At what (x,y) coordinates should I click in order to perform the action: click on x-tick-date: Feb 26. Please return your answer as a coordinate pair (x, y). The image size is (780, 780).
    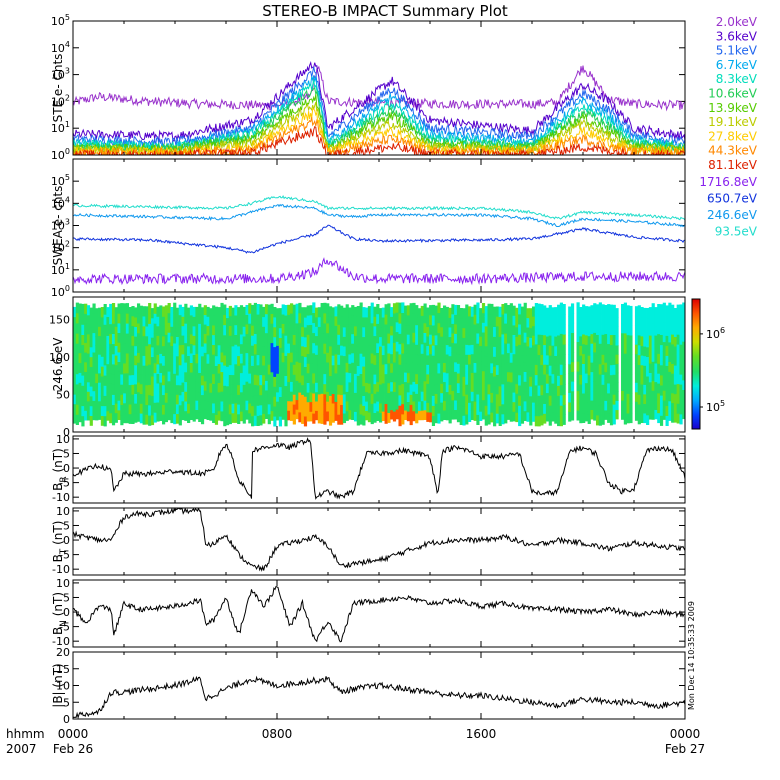
    Looking at the image, I should click on (73, 749).